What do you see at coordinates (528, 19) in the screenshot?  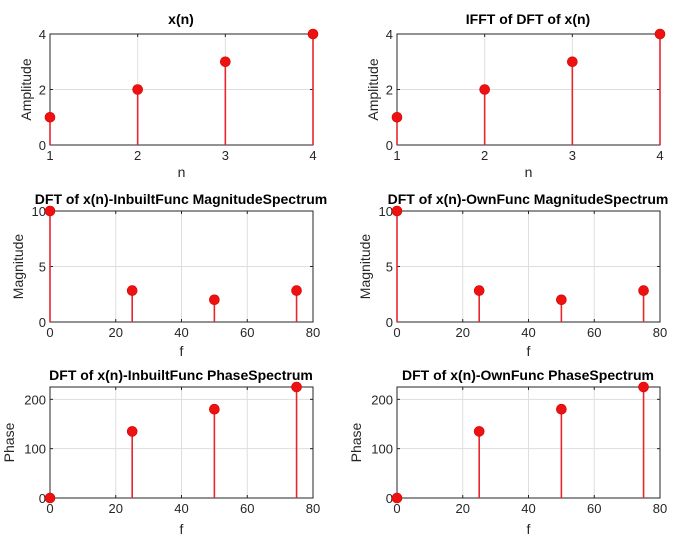 I see `subplot-title: IFFT of DFT of x(n)` at bounding box center [528, 19].